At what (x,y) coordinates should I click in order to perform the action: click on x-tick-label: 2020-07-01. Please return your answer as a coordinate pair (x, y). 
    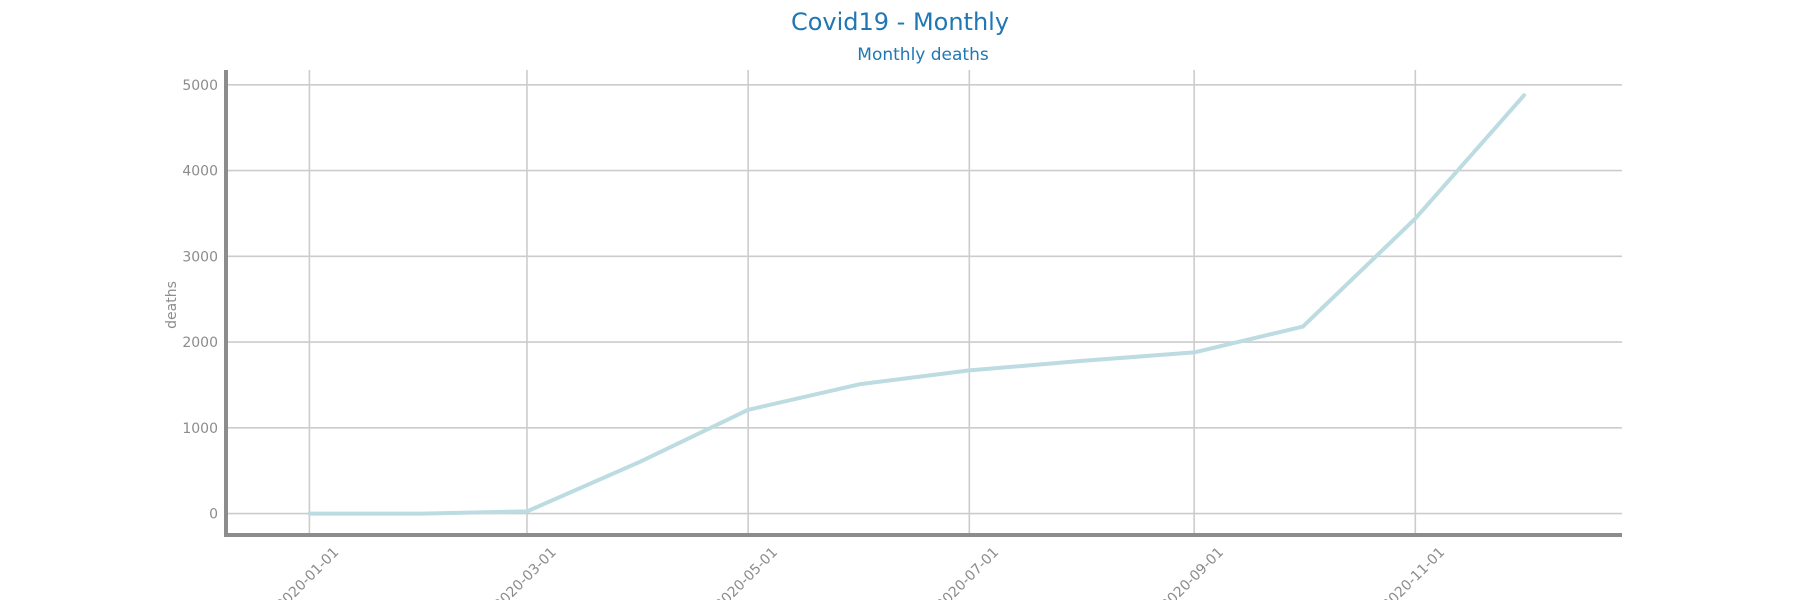
    Looking at the image, I should click on (967, 572).